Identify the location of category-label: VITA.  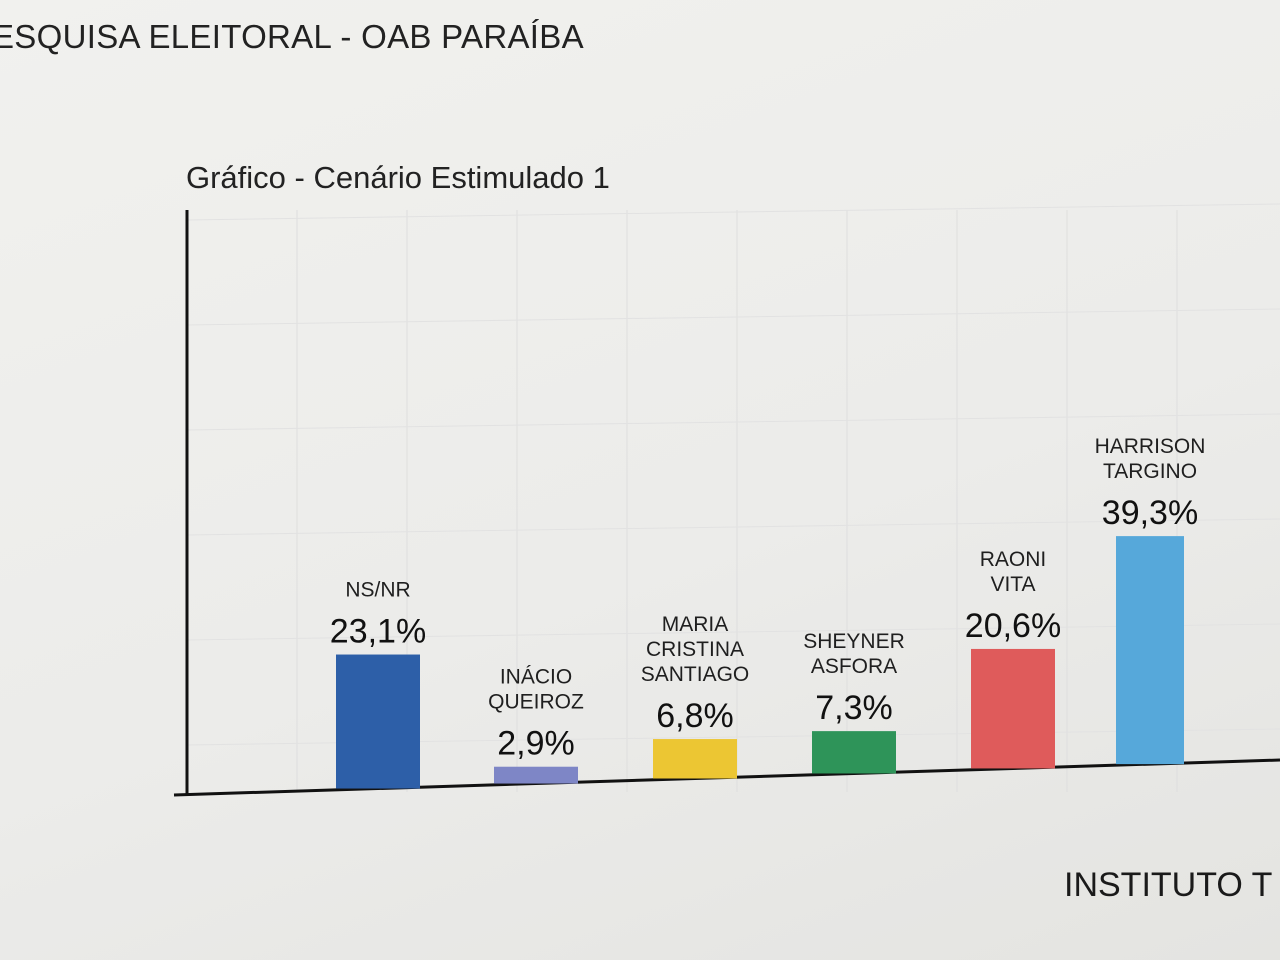
(1012, 584).